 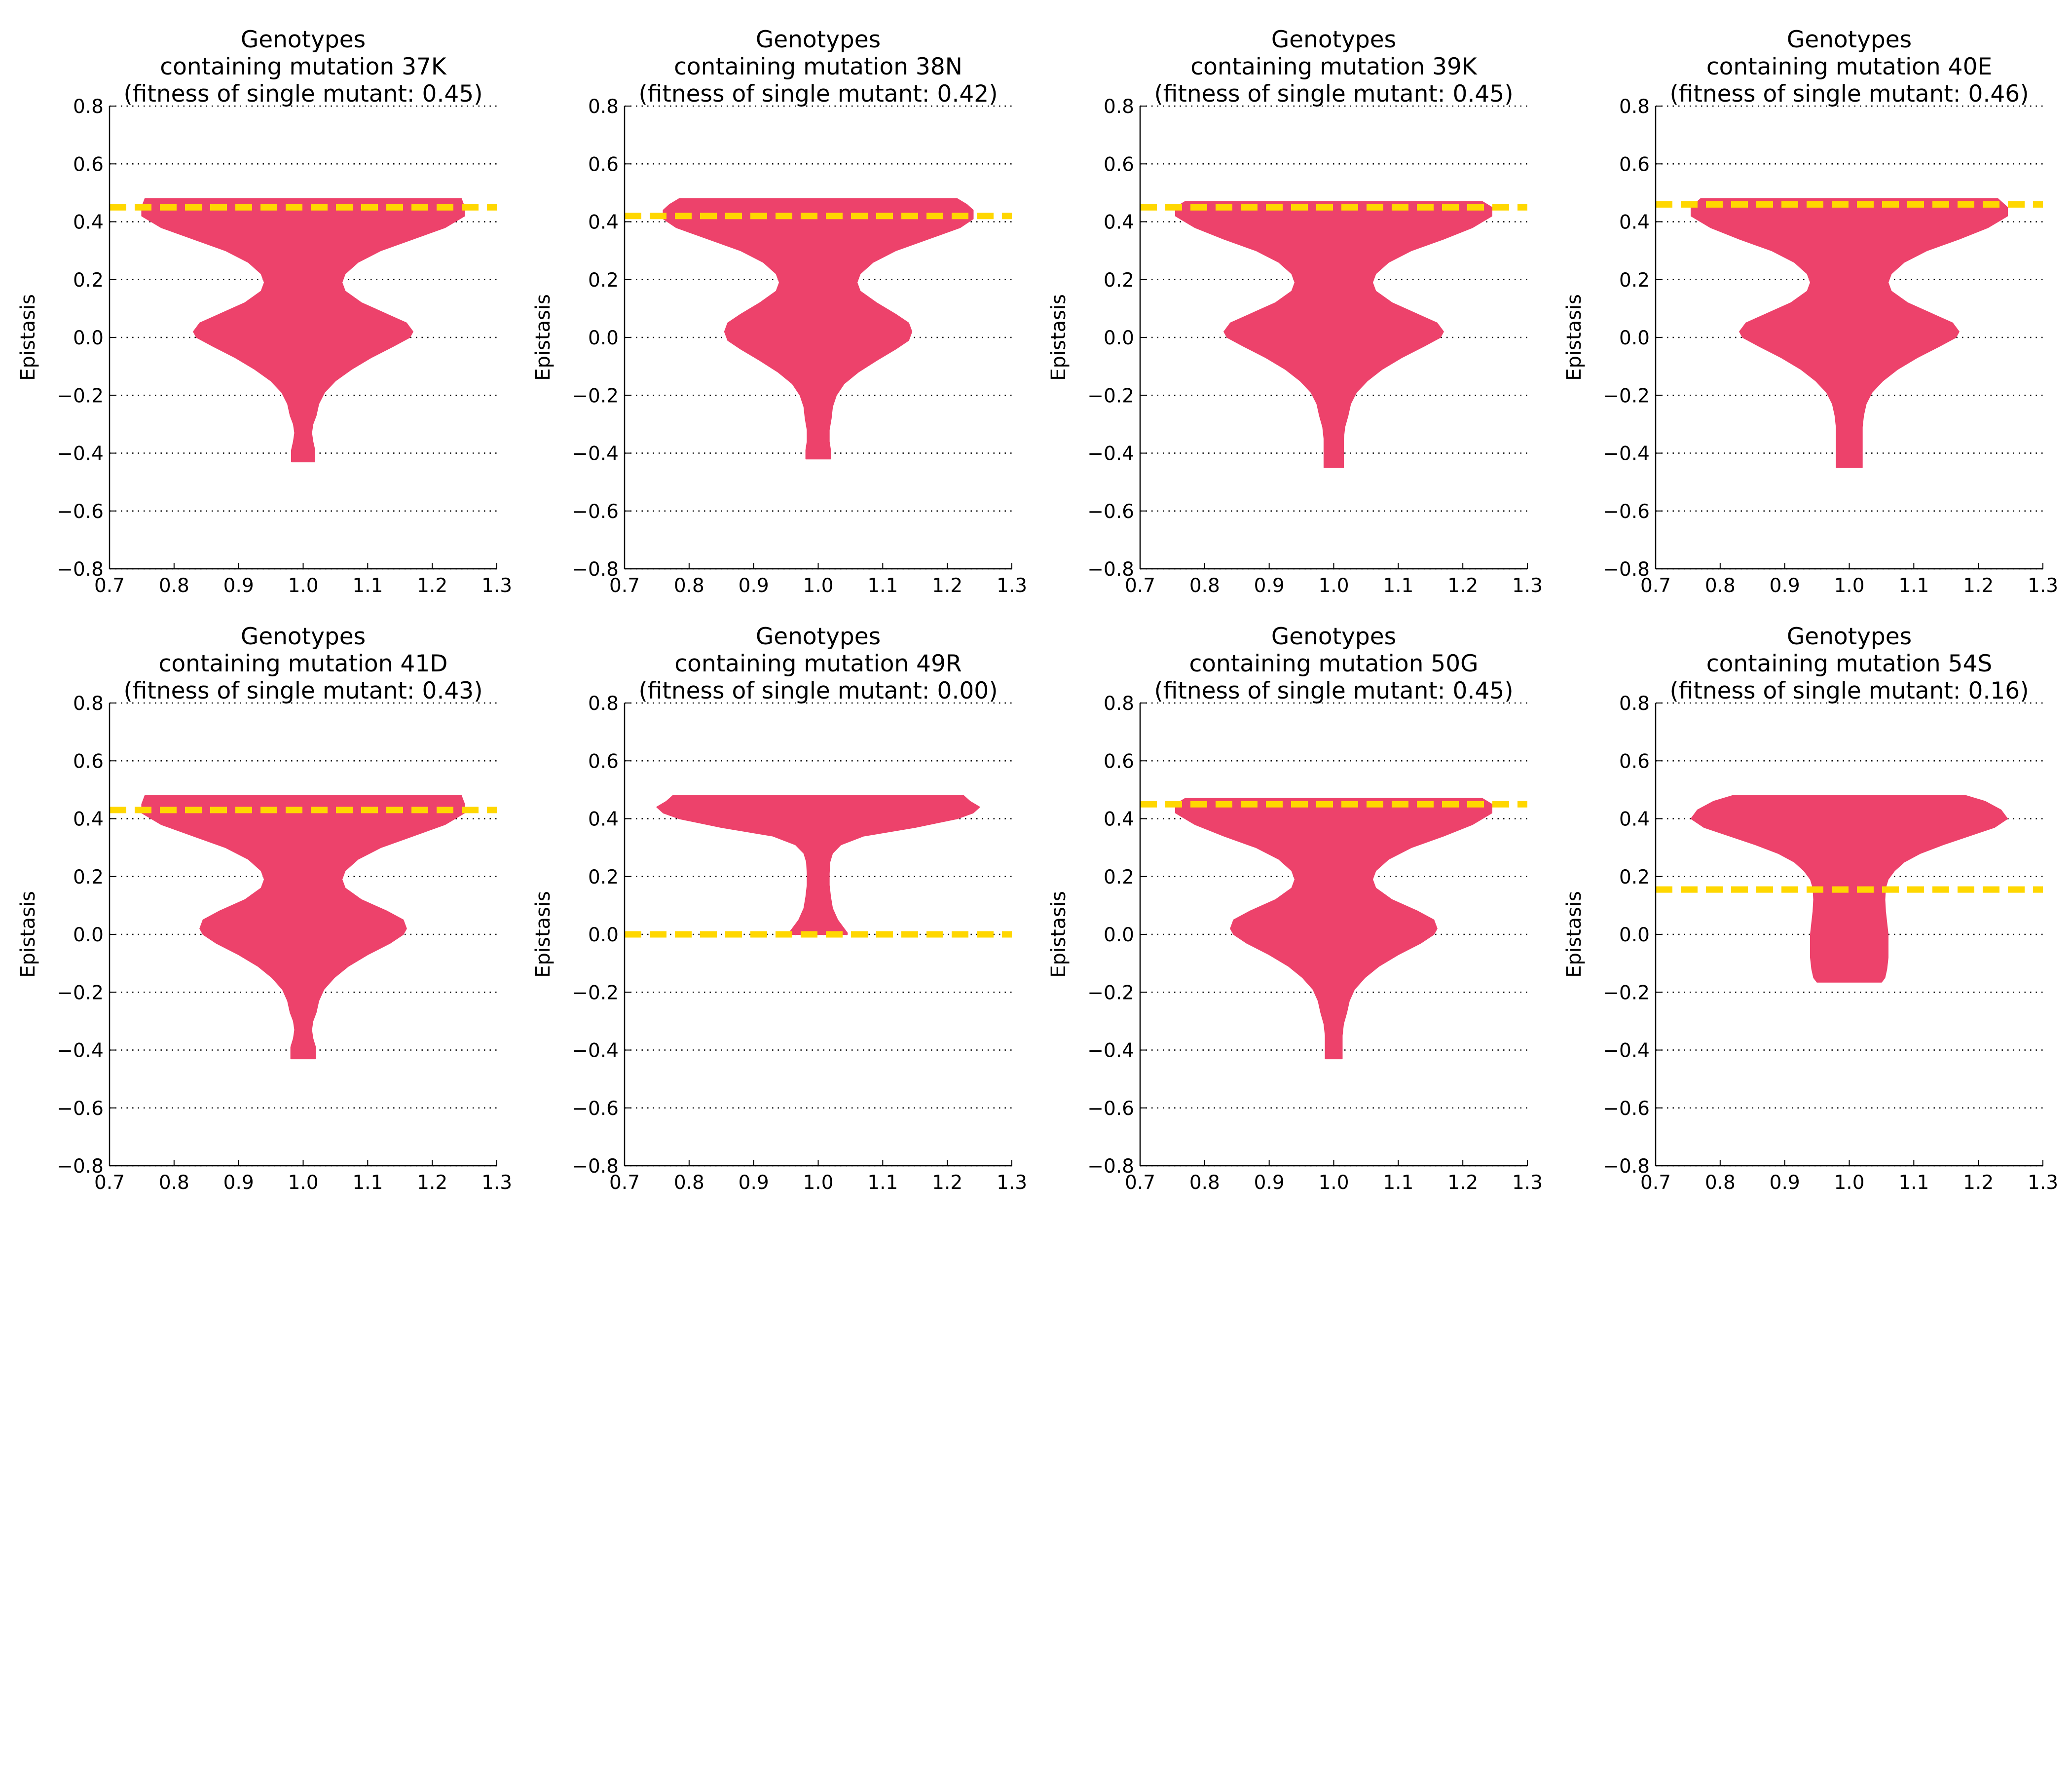 I want to click on chart-title-line-2: containing mutation 54S, so click(x=1850, y=663).